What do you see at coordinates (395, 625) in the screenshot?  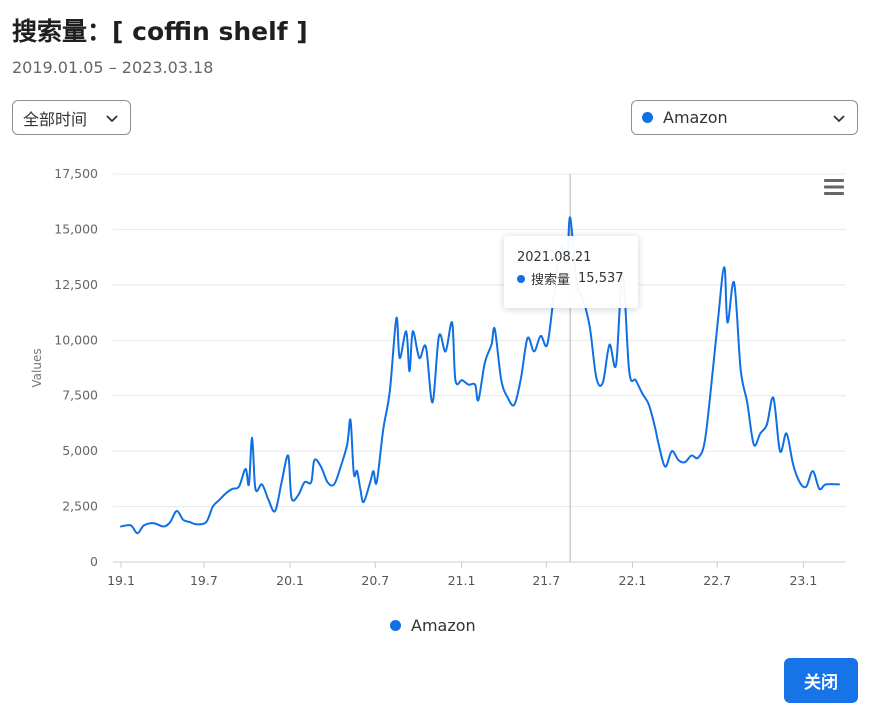 I see `legend-color-dot` at bounding box center [395, 625].